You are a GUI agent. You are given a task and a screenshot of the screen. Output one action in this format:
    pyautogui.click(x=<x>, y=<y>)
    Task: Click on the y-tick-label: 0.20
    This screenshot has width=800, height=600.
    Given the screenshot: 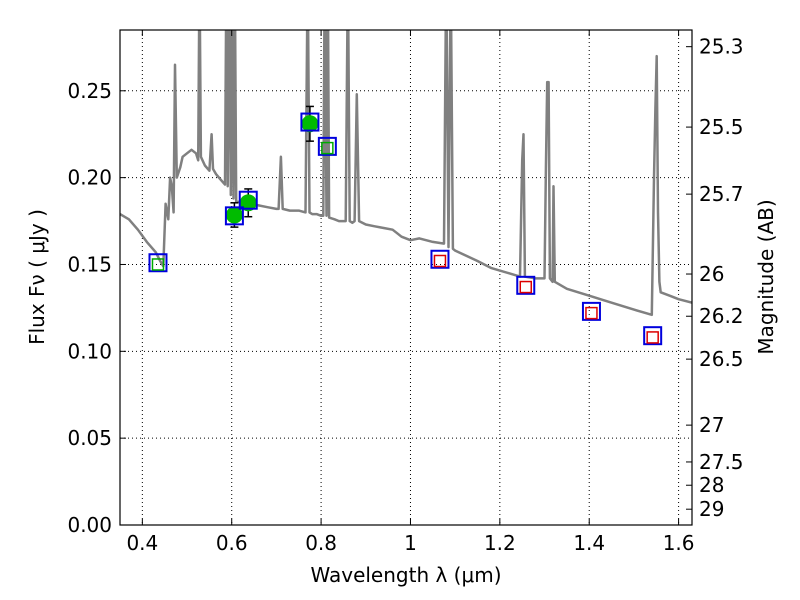 What is the action you would take?
    pyautogui.click(x=89, y=178)
    